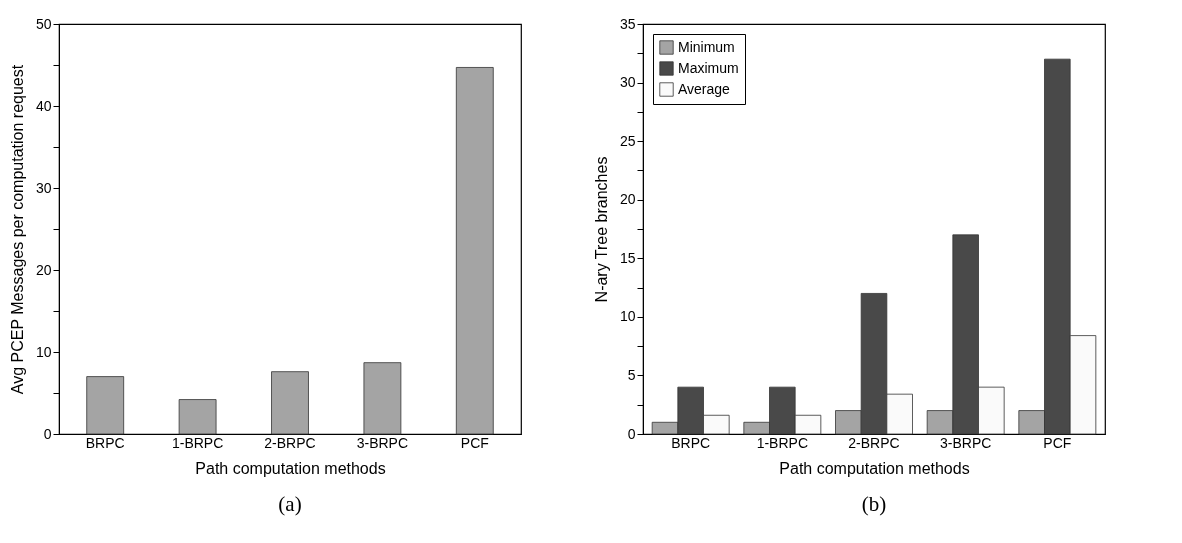  Describe the element at coordinates (290, 504) in the screenshot. I see `text: (a)` at that location.